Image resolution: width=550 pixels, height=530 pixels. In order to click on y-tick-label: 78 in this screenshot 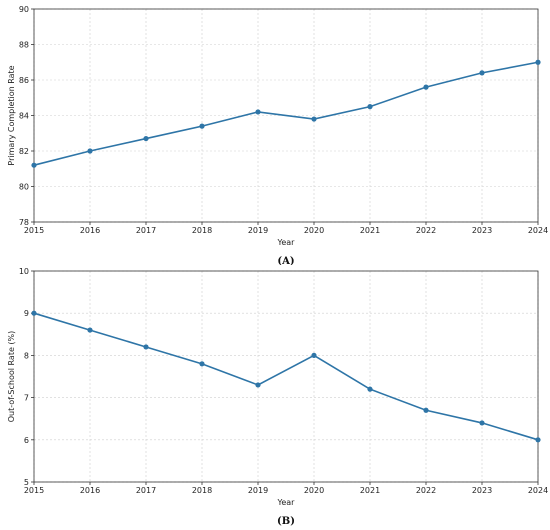, I will do `click(24, 222)`.